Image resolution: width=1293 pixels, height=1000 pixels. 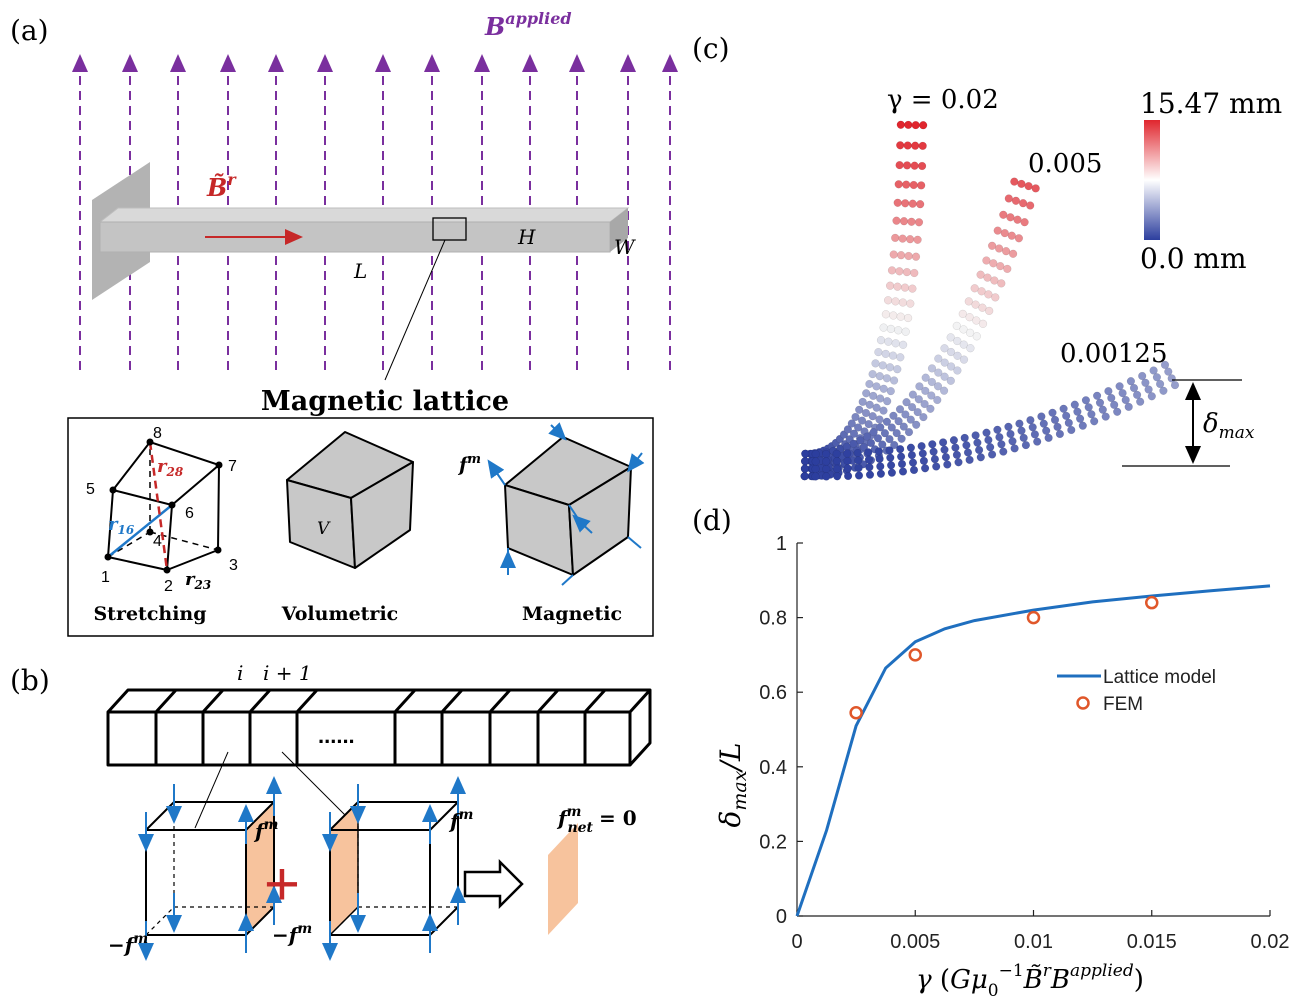 What do you see at coordinates (619, 230) in the screenshot?
I see `beam-end-face` at bounding box center [619, 230].